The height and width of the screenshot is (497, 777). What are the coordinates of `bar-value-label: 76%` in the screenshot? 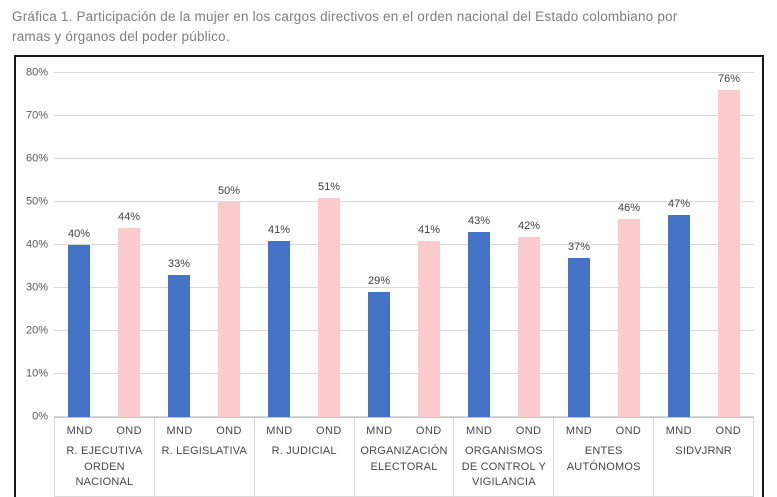 It's located at (729, 79).